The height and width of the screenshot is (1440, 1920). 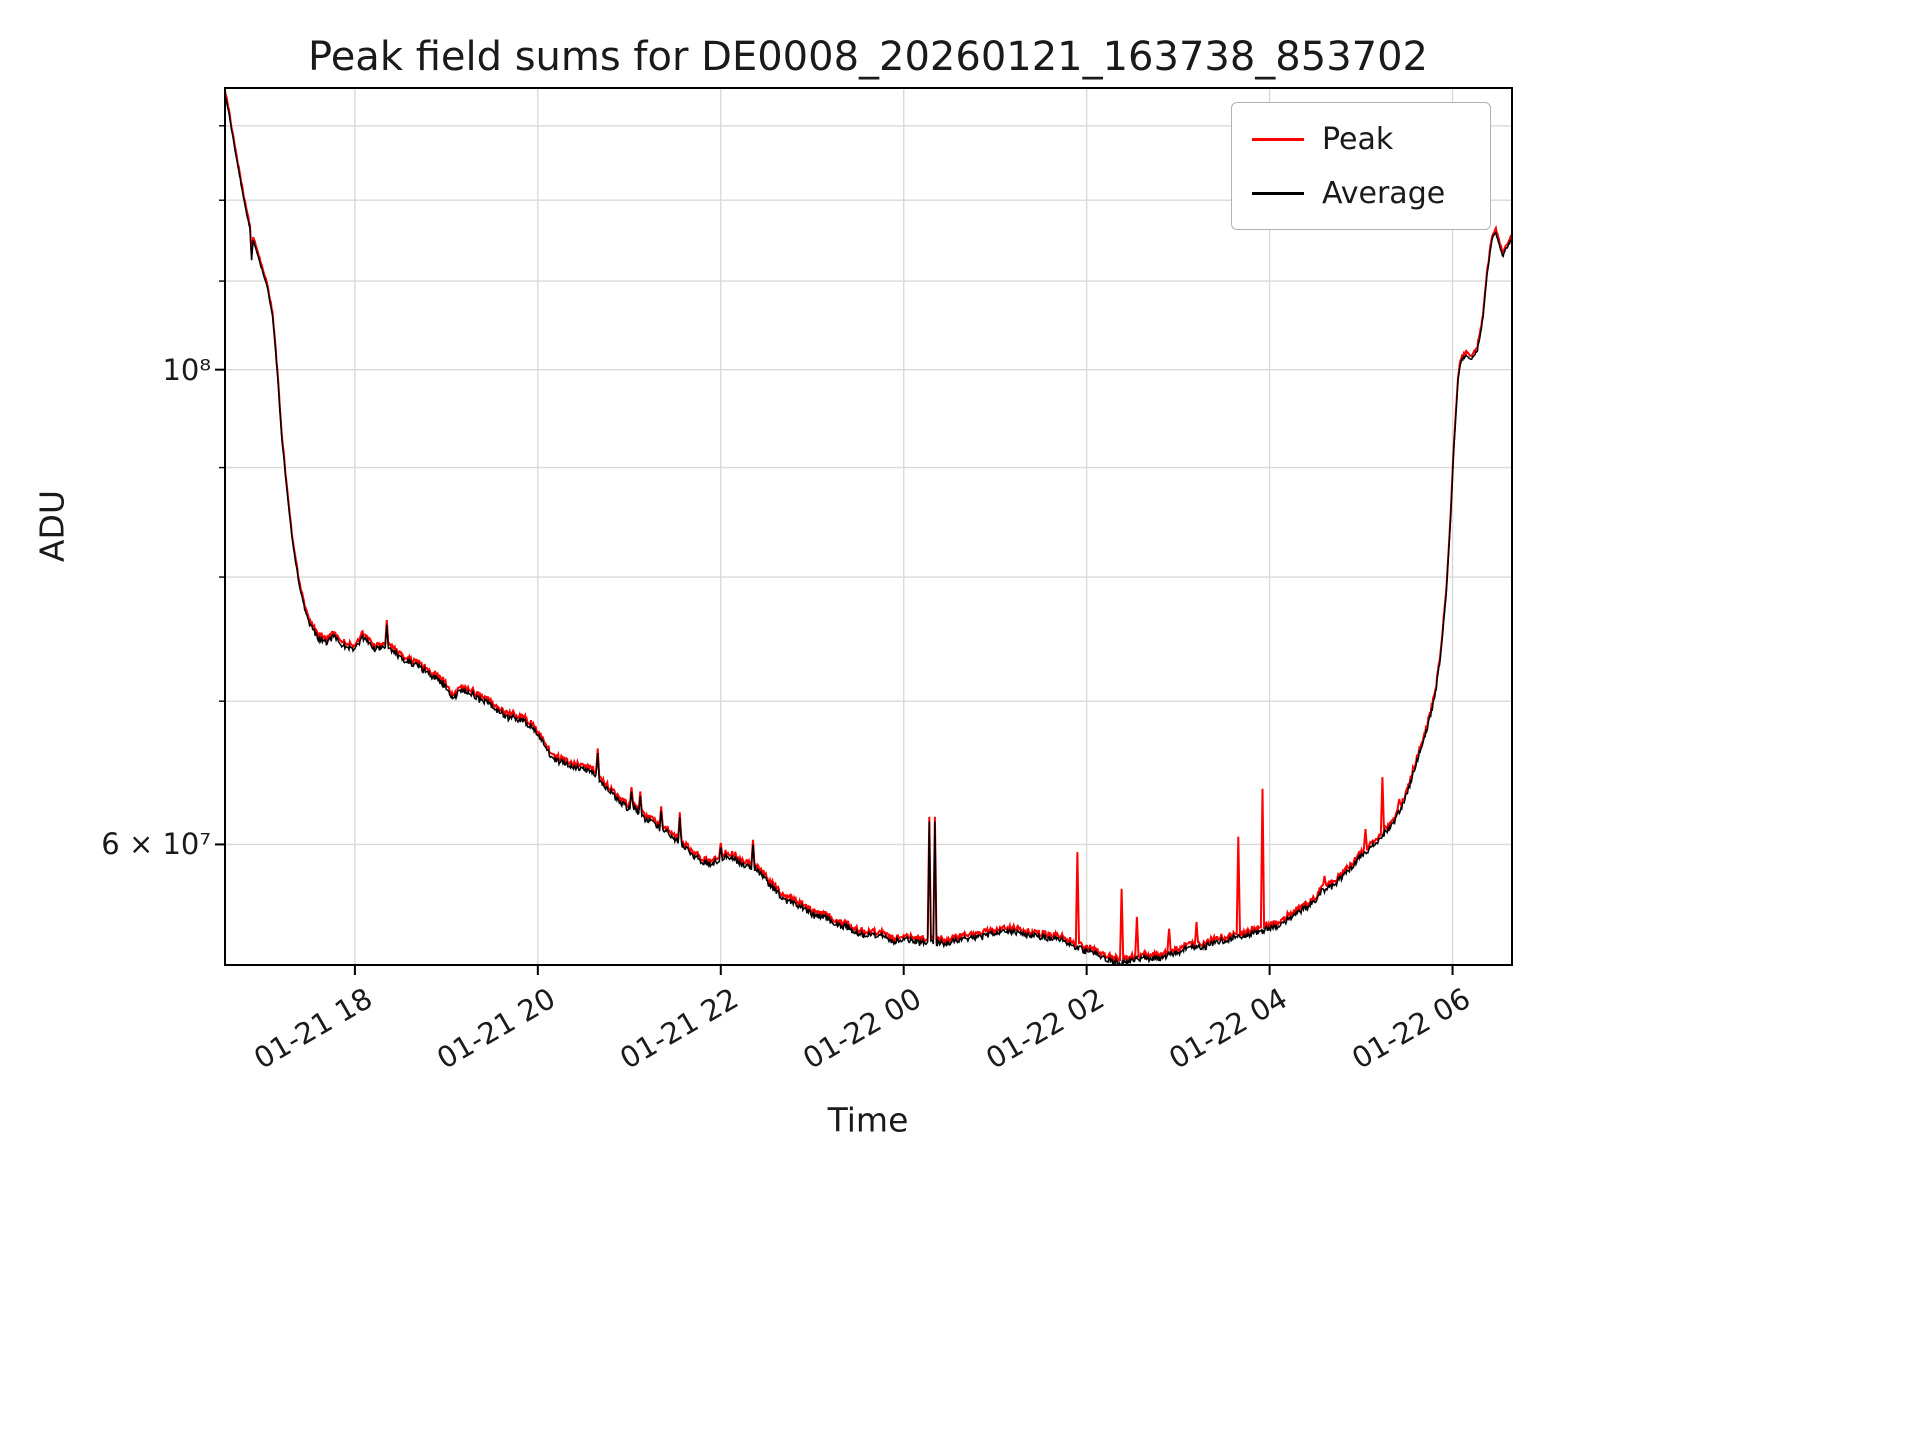 I want to click on legend-item-average: Average, so click(x=1361, y=193).